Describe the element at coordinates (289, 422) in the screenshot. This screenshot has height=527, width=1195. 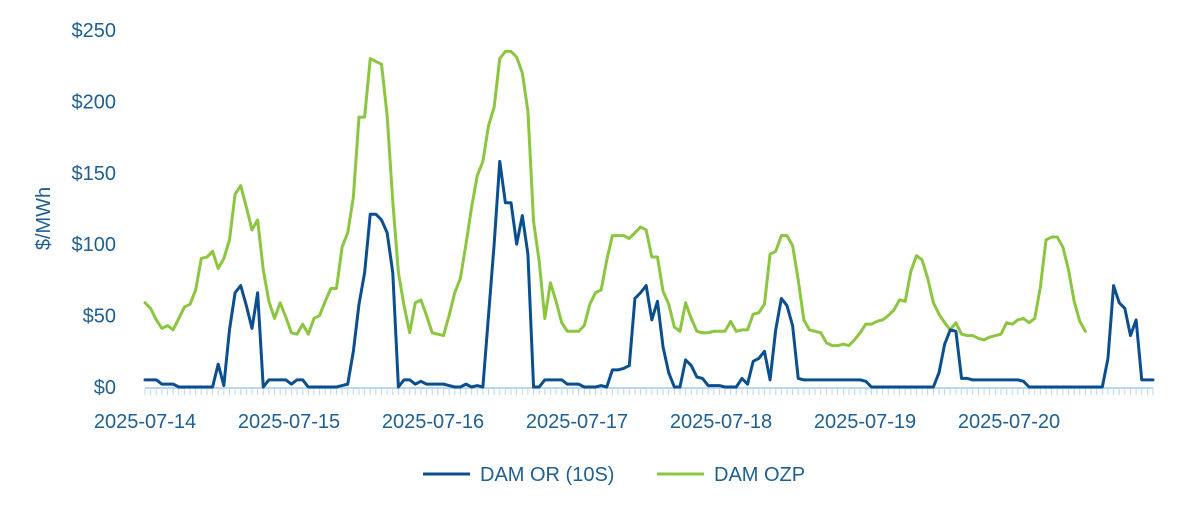
I see `x-tick-label: 2025-07-15` at that location.